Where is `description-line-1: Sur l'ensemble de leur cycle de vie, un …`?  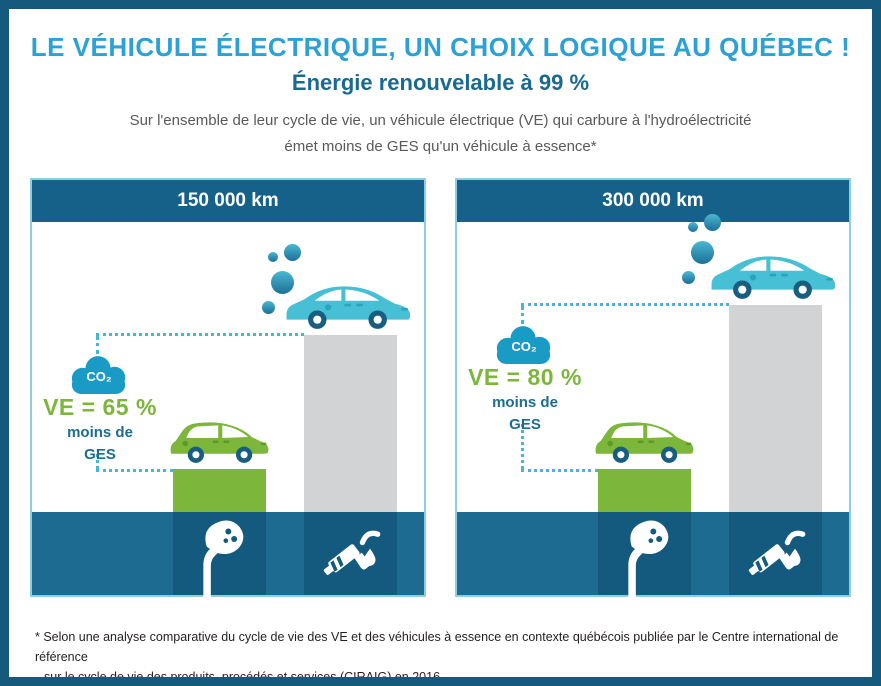
description-line-1: Sur l'ensemble de leur cycle de vie, un … is located at coordinates (440, 120).